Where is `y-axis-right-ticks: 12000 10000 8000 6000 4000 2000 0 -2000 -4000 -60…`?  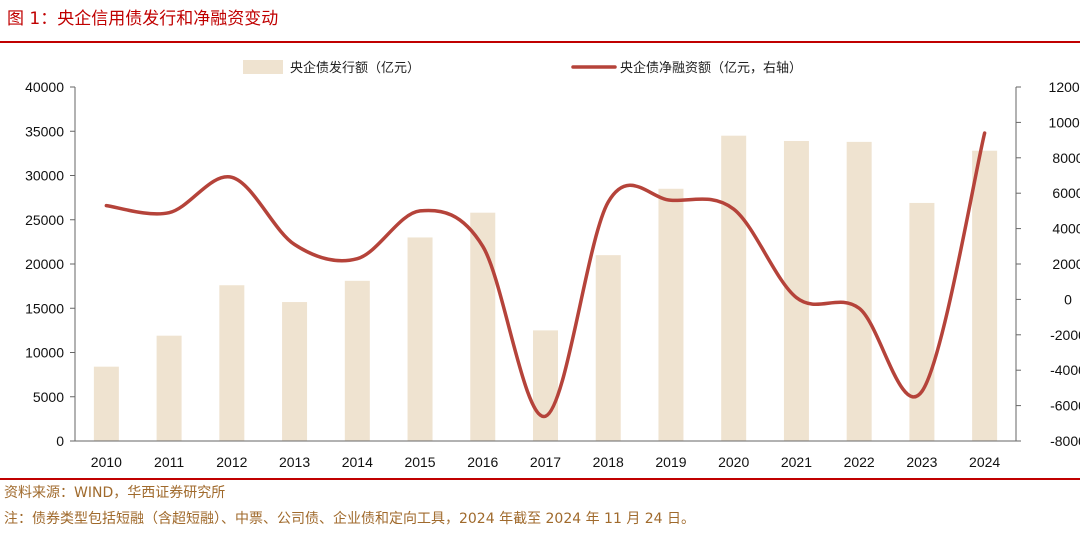 y-axis-right-ticks: 12000 10000 8000 6000 4000 2000 0 -2000 -4000 -60… is located at coordinates (1048, 264).